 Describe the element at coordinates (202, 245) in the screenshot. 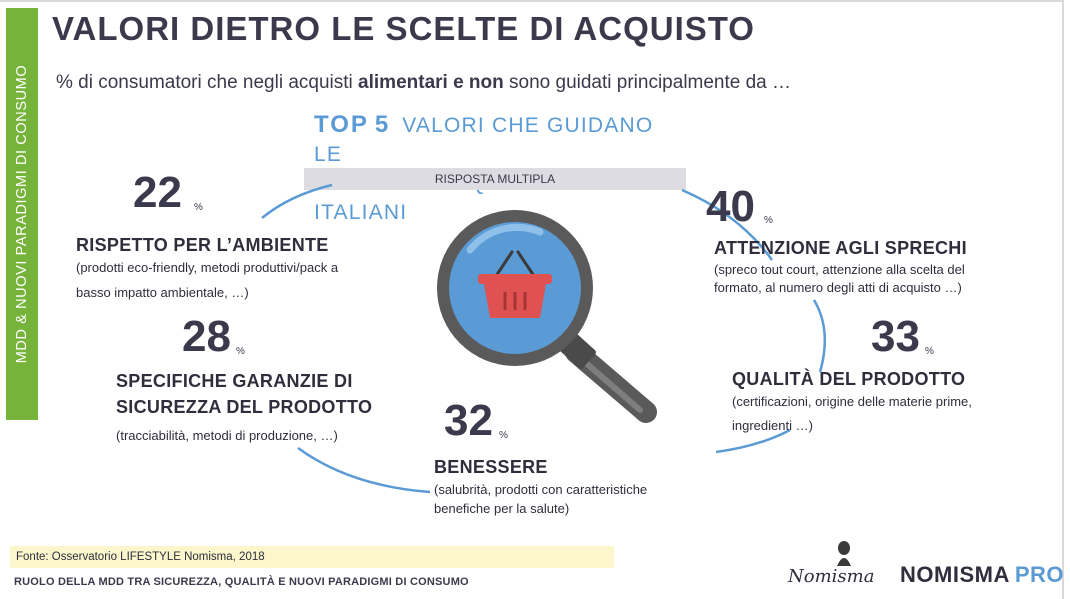

I see `heading-ambiente: RISPETTO PER L’AMBIENTE` at that location.